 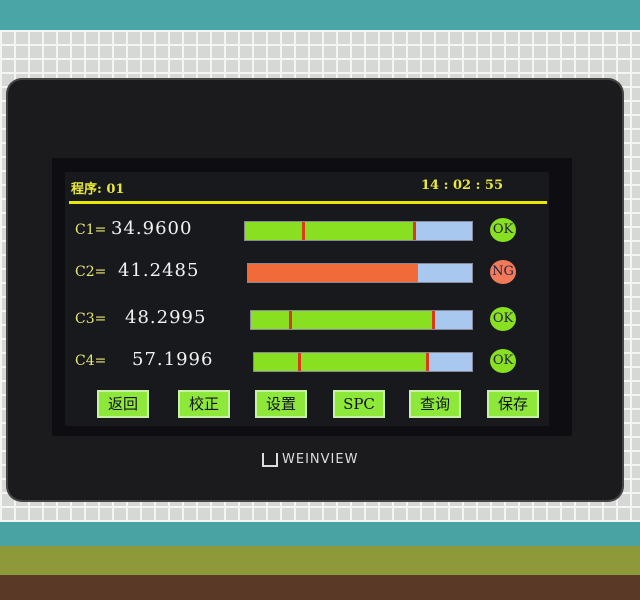 I want to click on channel-label: C2=, so click(x=91, y=272).